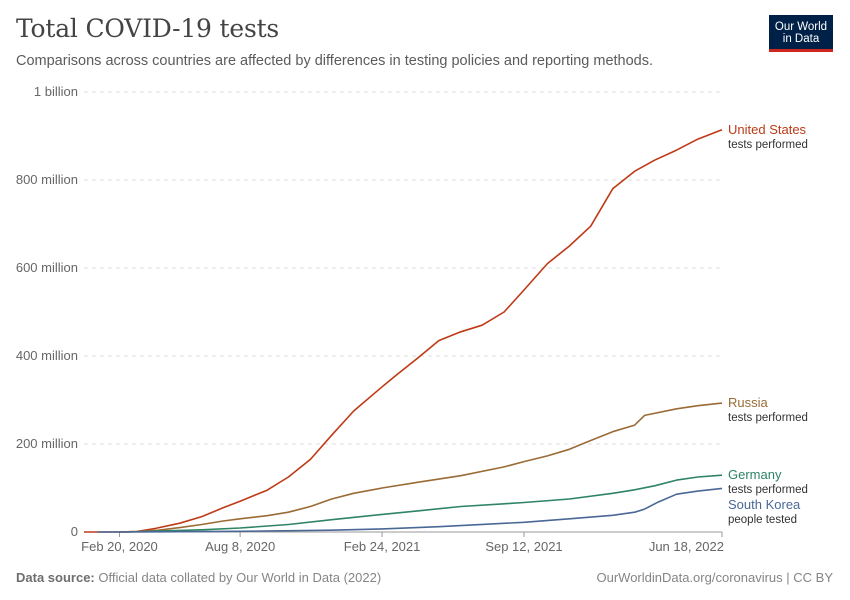 The width and height of the screenshot is (850, 600). I want to click on owid-logo: Our World in Data, so click(801, 33).